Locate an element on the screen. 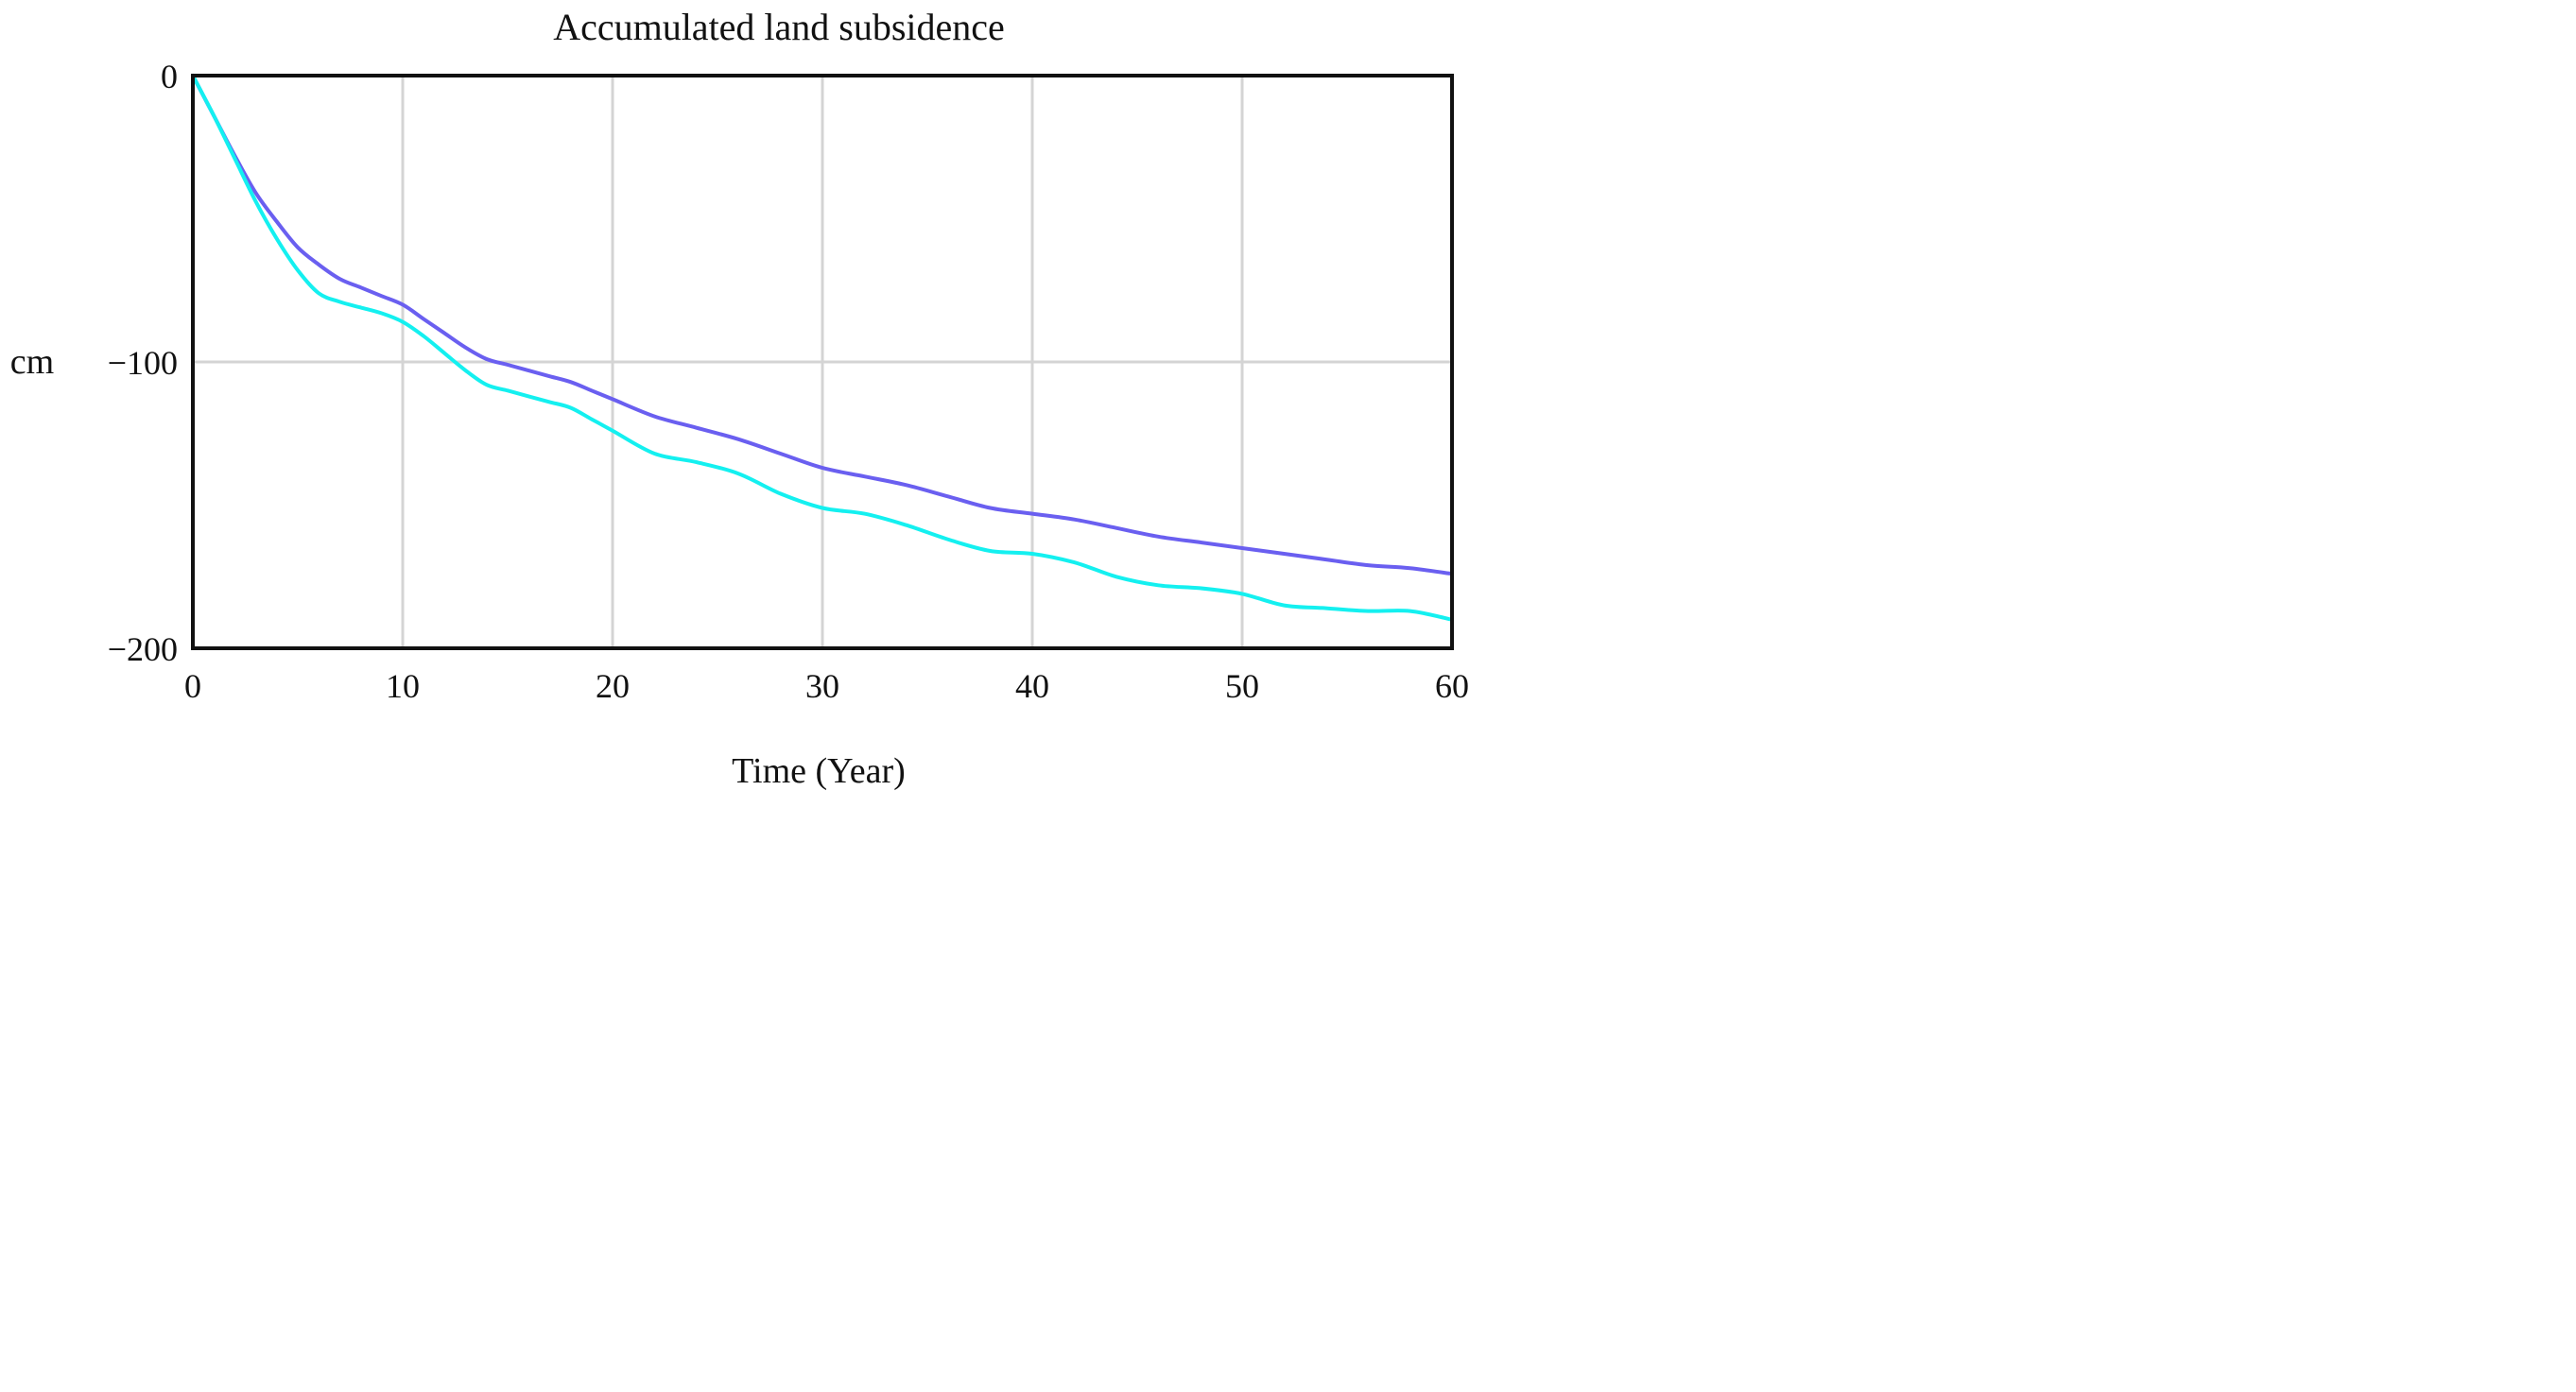  y-axis-ticks: 0 −100 −200 is located at coordinates (143, 363).